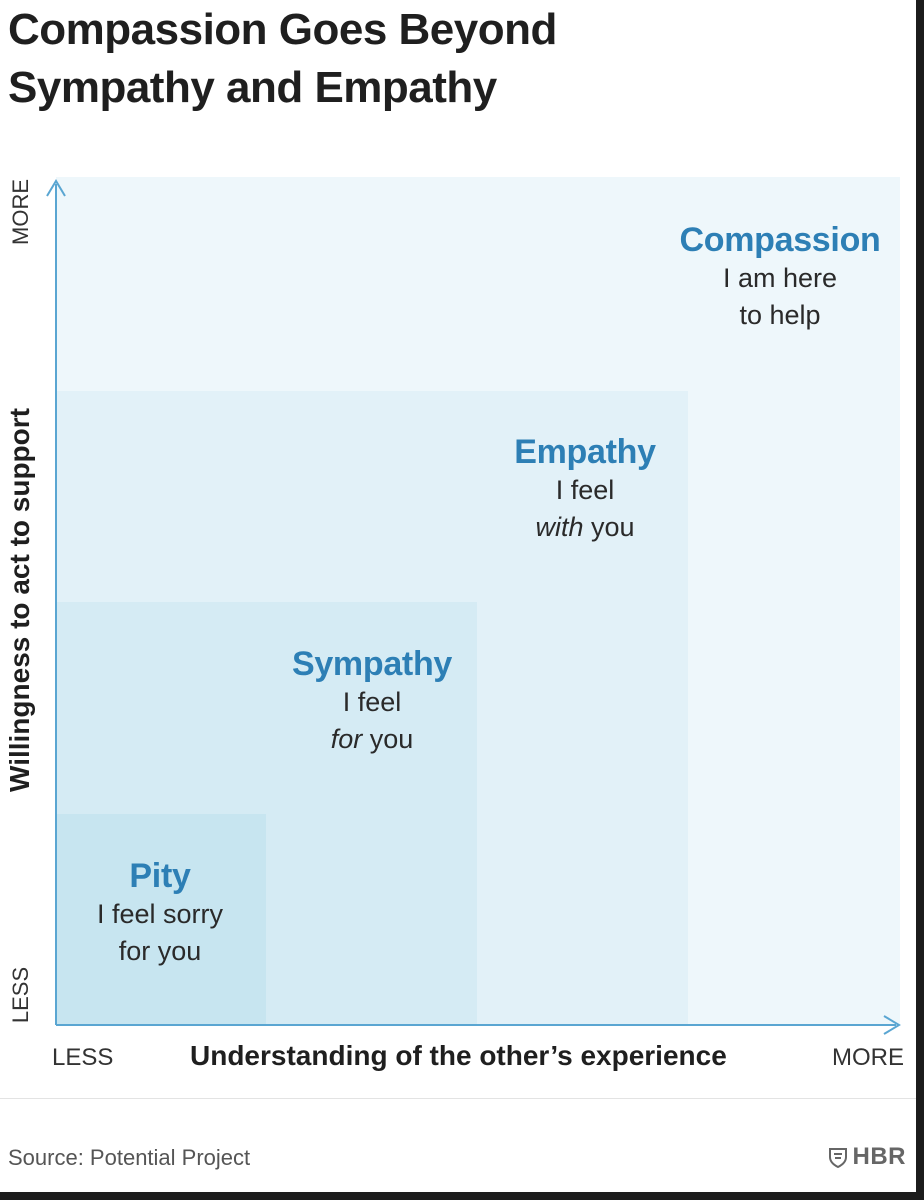 The height and width of the screenshot is (1200, 924). I want to click on empathy-text-rest: you, so click(609, 527).